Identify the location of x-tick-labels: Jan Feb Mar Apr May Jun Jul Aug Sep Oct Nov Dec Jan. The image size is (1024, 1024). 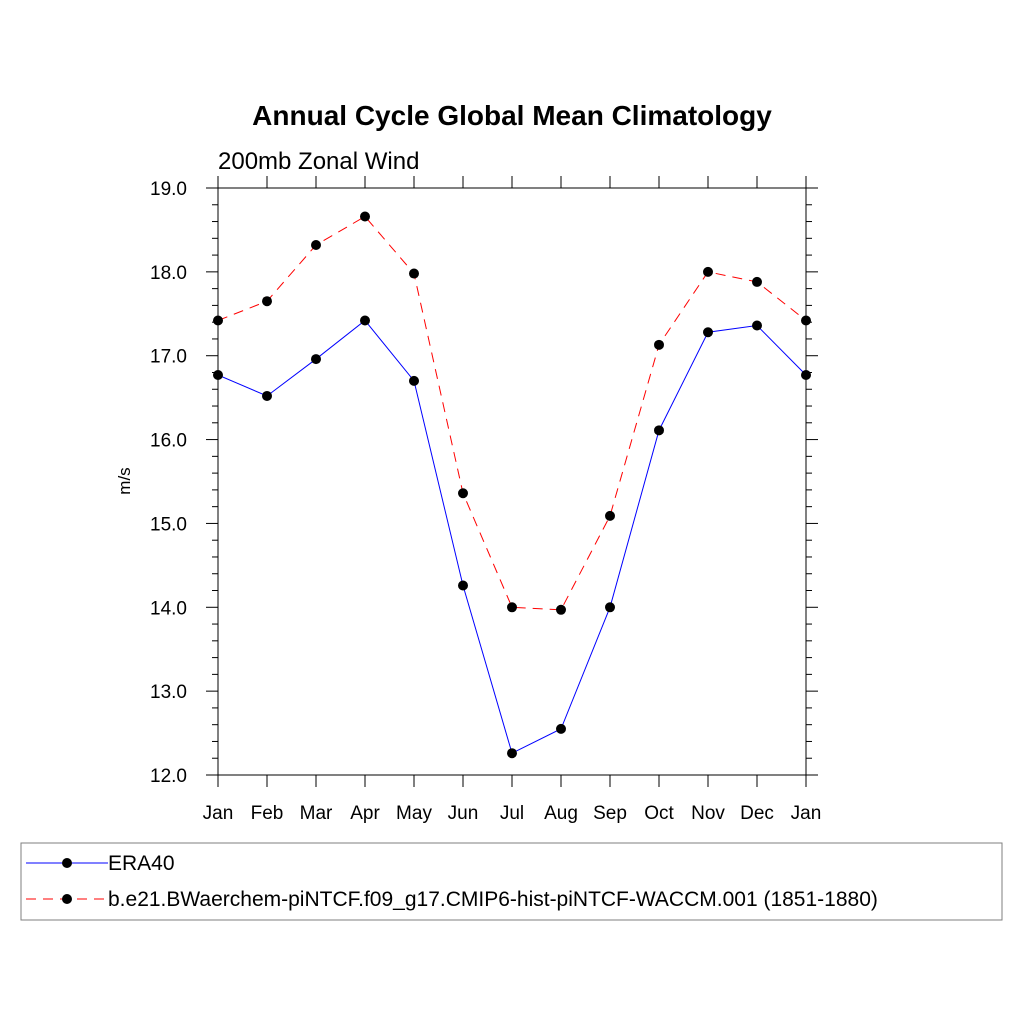
(512, 813).